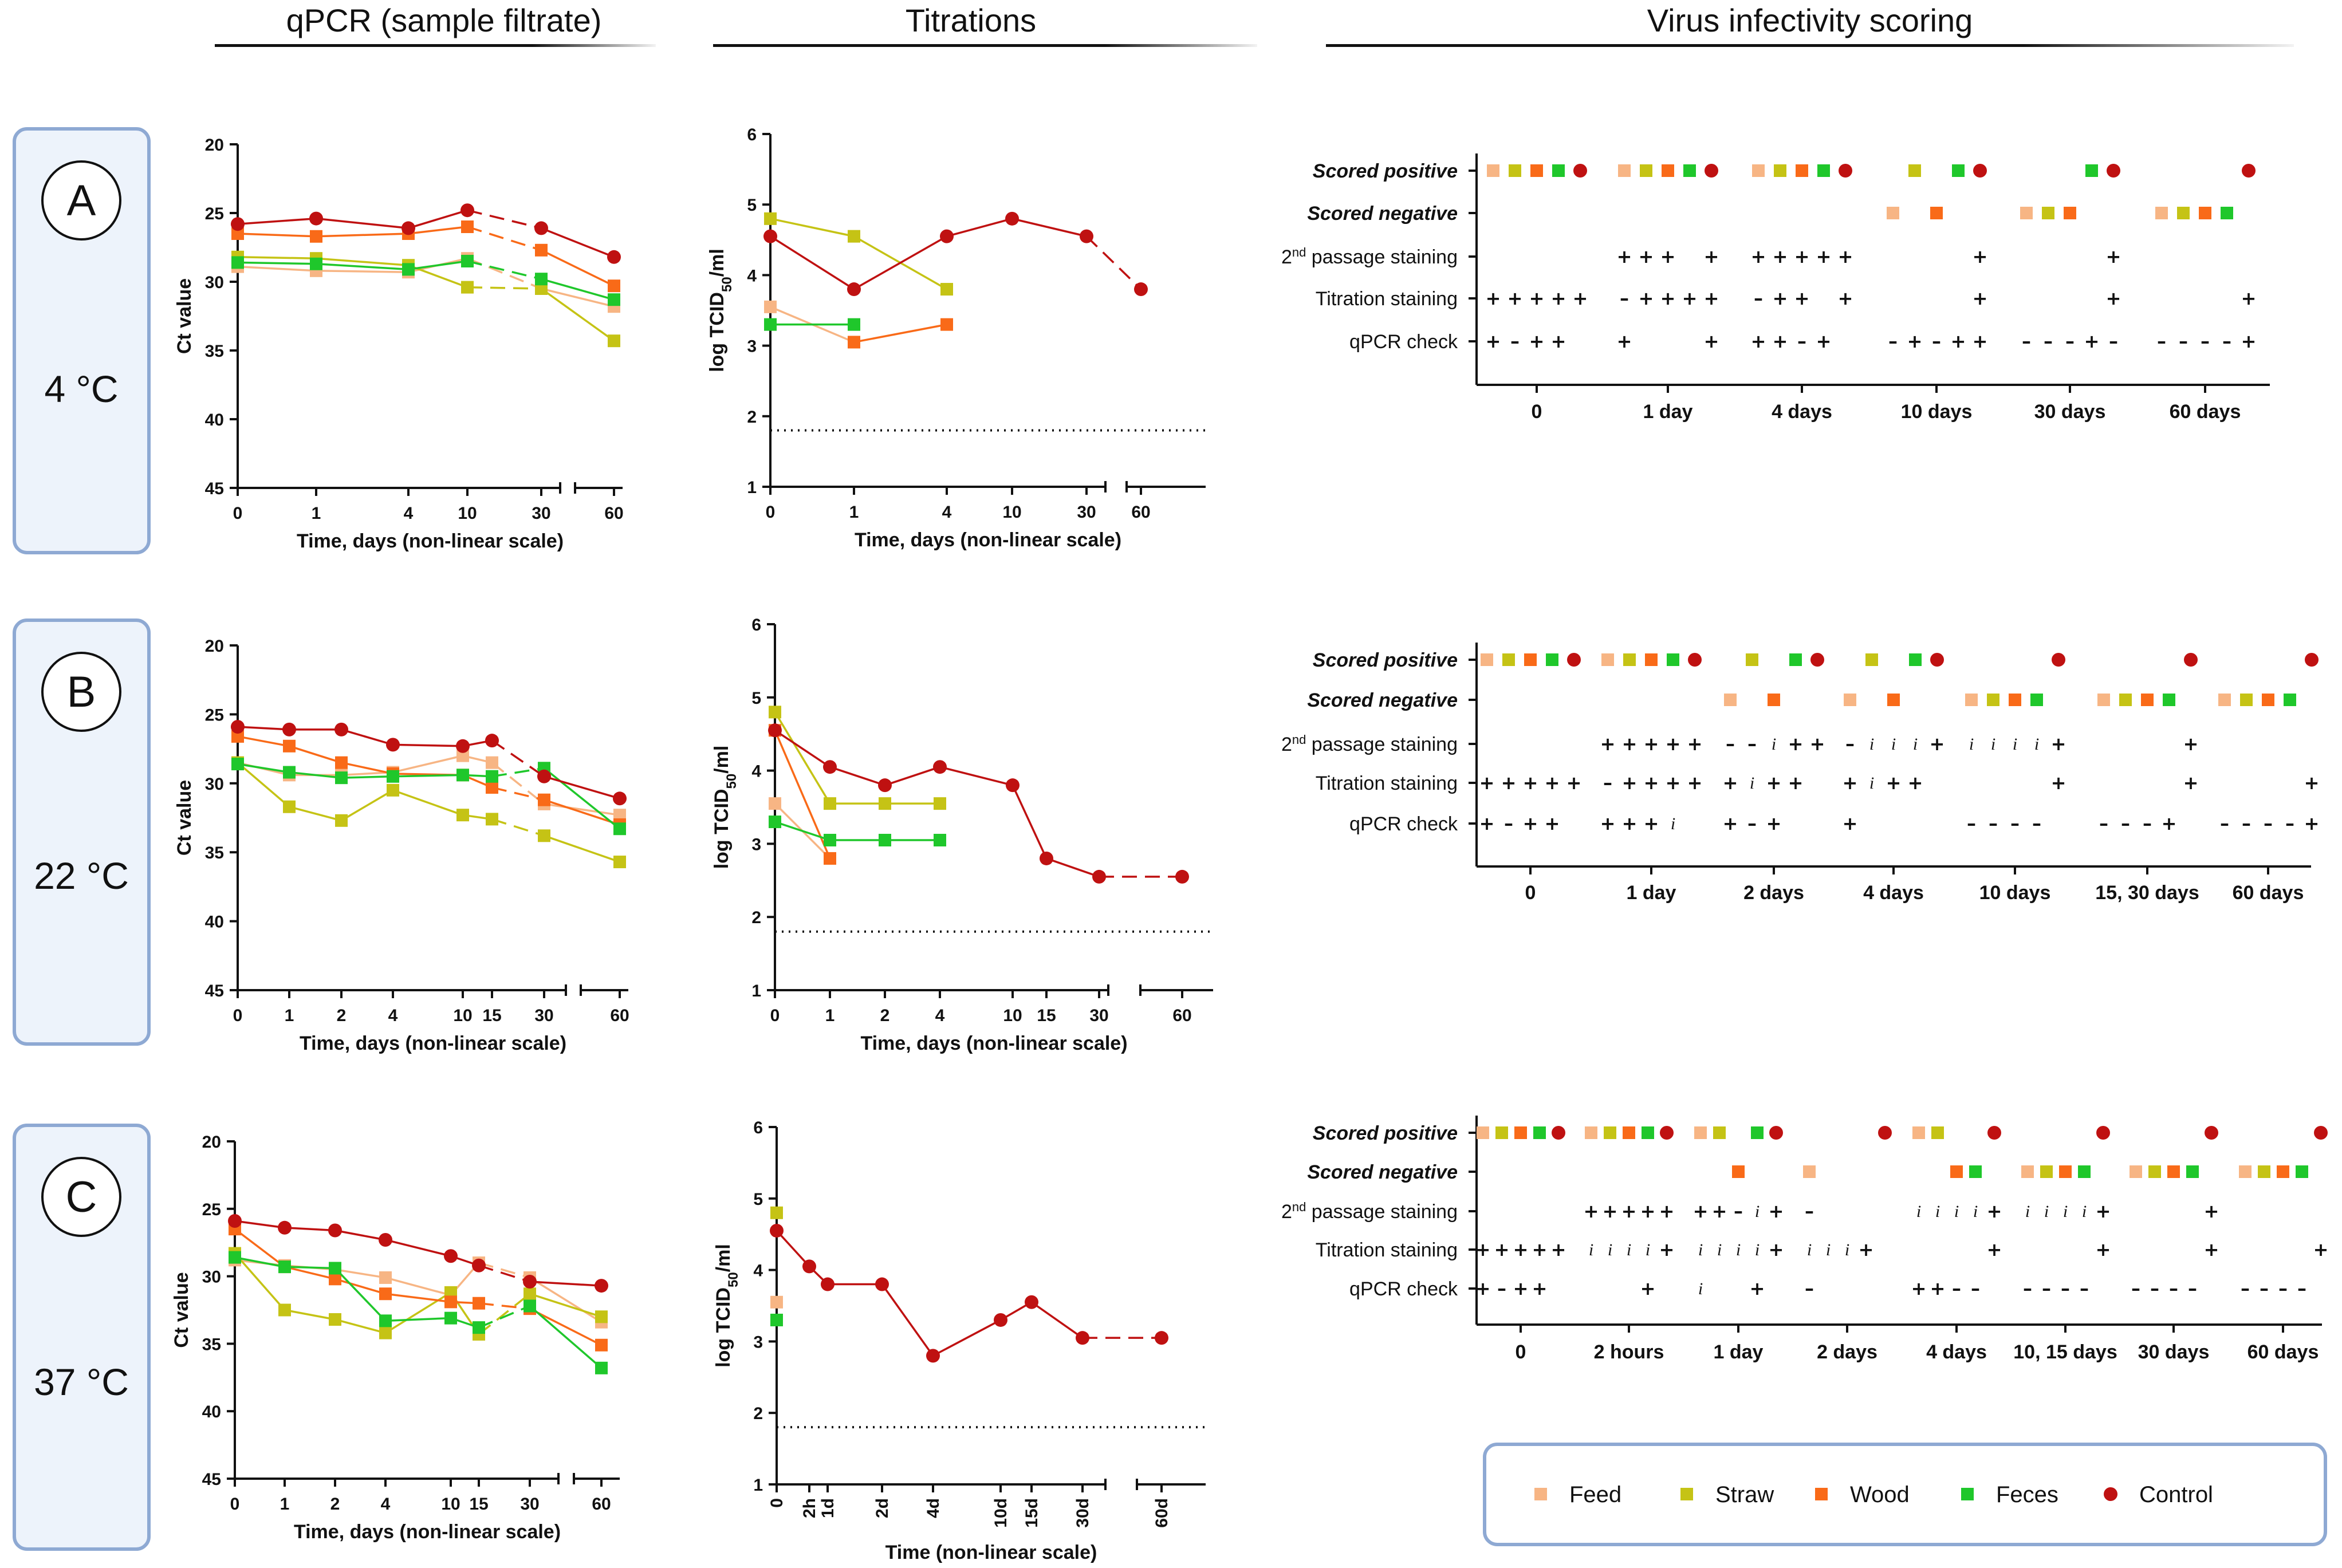 The width and height of the screenshot is (2342, 1568). What do you see at coordinates (393, 1015) in the screenshot?
I see `x-tick-label: 4` at bounding box center [393, 1015].